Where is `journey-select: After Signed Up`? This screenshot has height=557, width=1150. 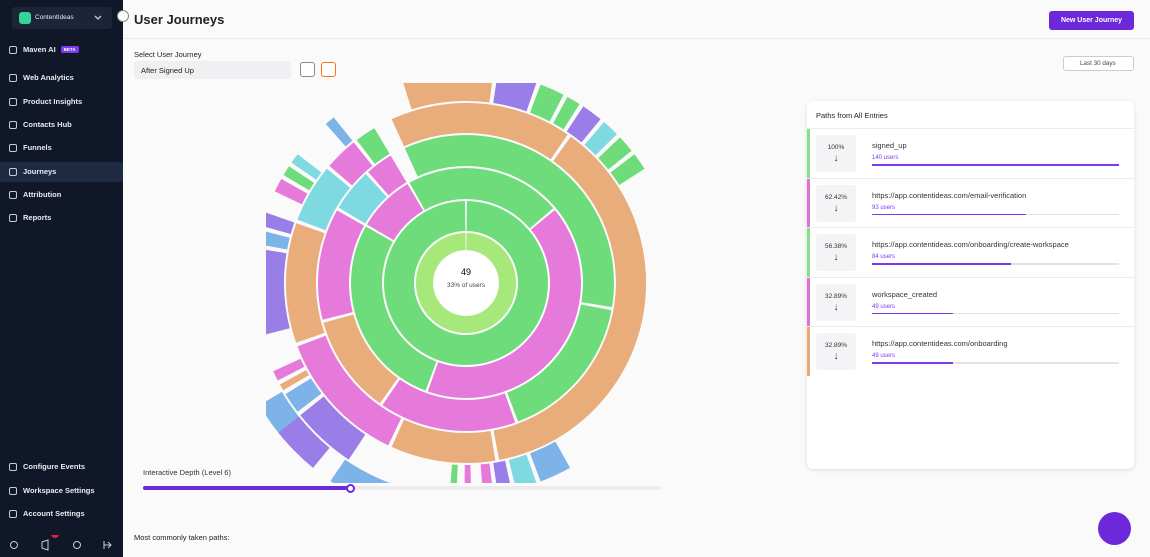 journey-select: After Signed Up is located at coordinates (212, 70).